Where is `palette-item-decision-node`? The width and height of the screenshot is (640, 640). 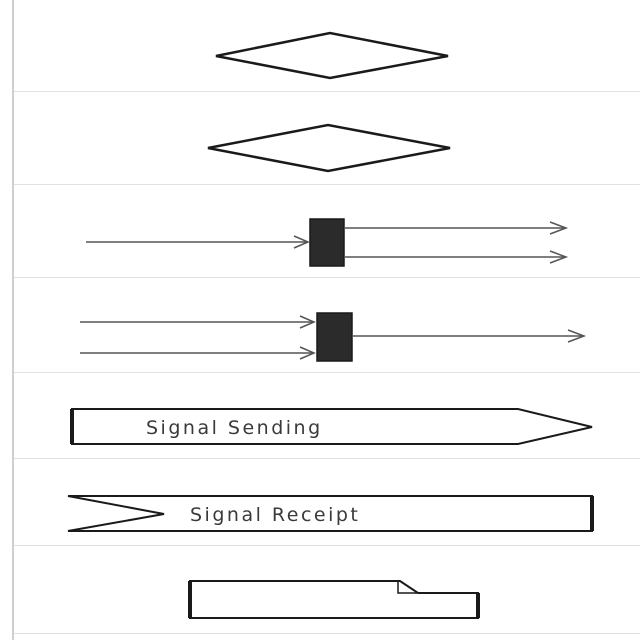 palette-item-decision-node is located at coordinates (327, 46).